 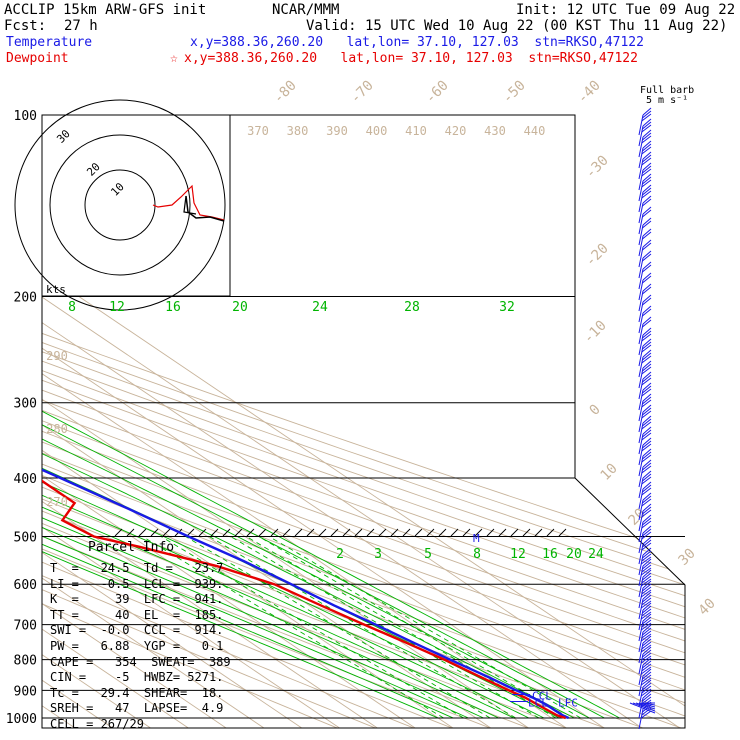 What do you see at coordinates (137, 646) in the screenshot?
I see `parcel-info-row: PW = 6.88 YGP = 0.1` at bounding box center [137, 646].